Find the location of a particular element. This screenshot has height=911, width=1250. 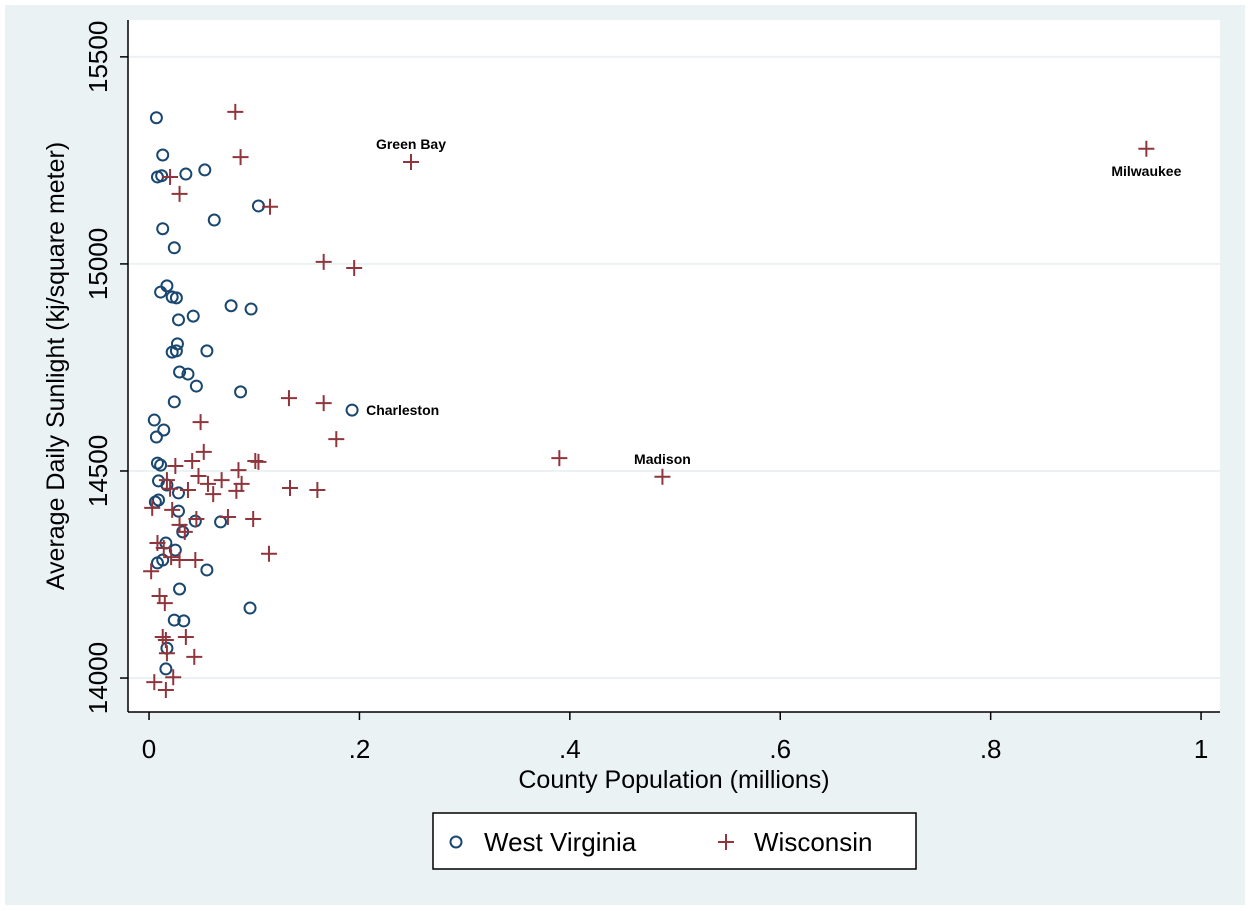

annotation: Green Bay is located at coordinates (411, 144).